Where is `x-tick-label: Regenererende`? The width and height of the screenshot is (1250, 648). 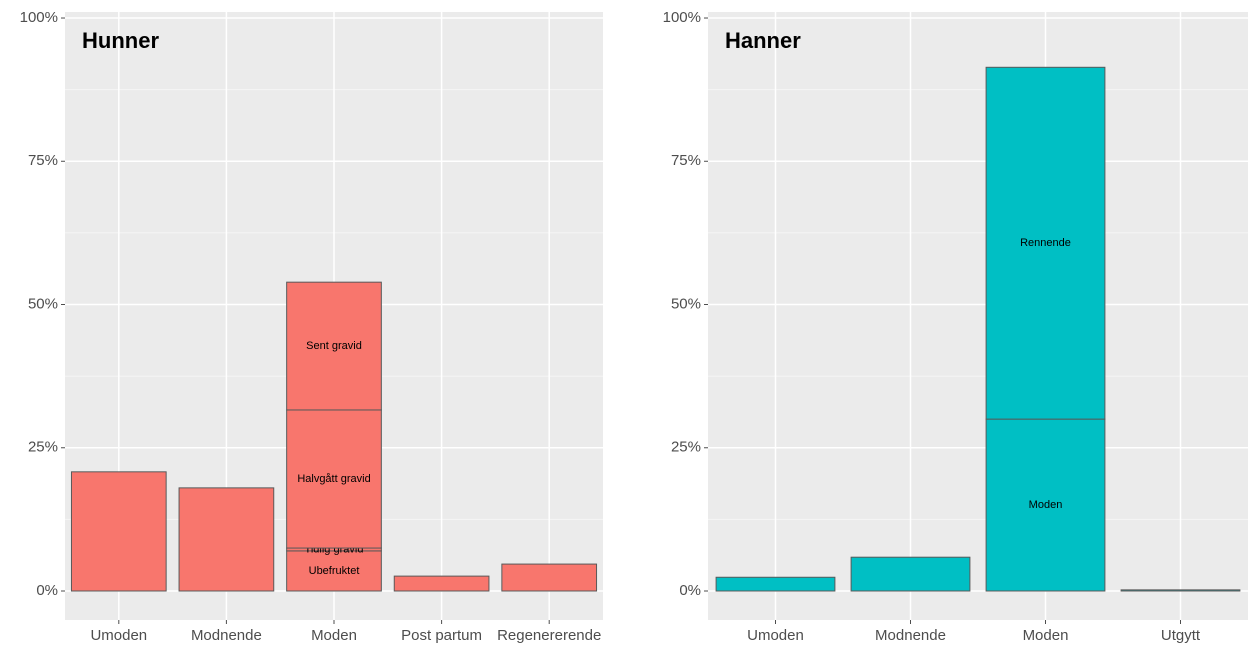
x-tick-label: Regenererende is located at coordinates (549, 635).